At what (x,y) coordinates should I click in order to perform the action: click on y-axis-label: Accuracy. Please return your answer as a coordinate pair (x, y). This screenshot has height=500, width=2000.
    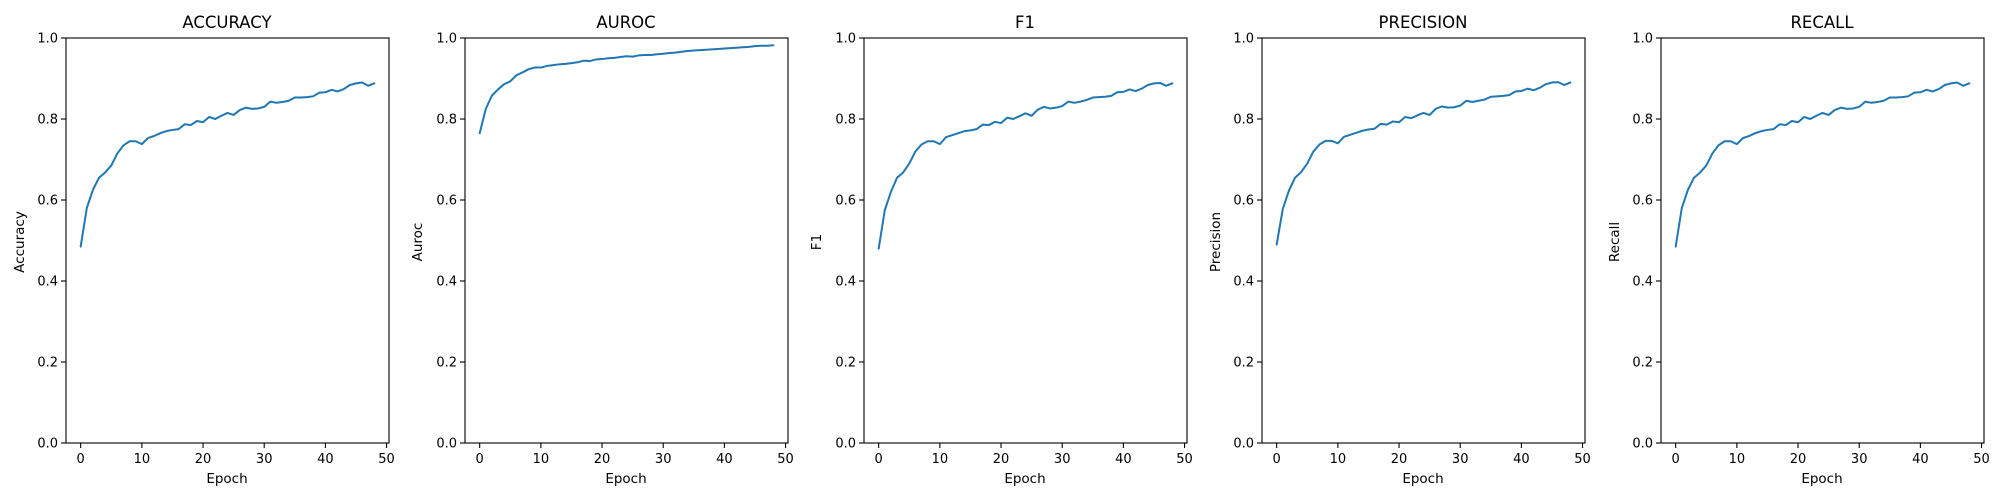
    Looking at the image, I should click on (20, 242).